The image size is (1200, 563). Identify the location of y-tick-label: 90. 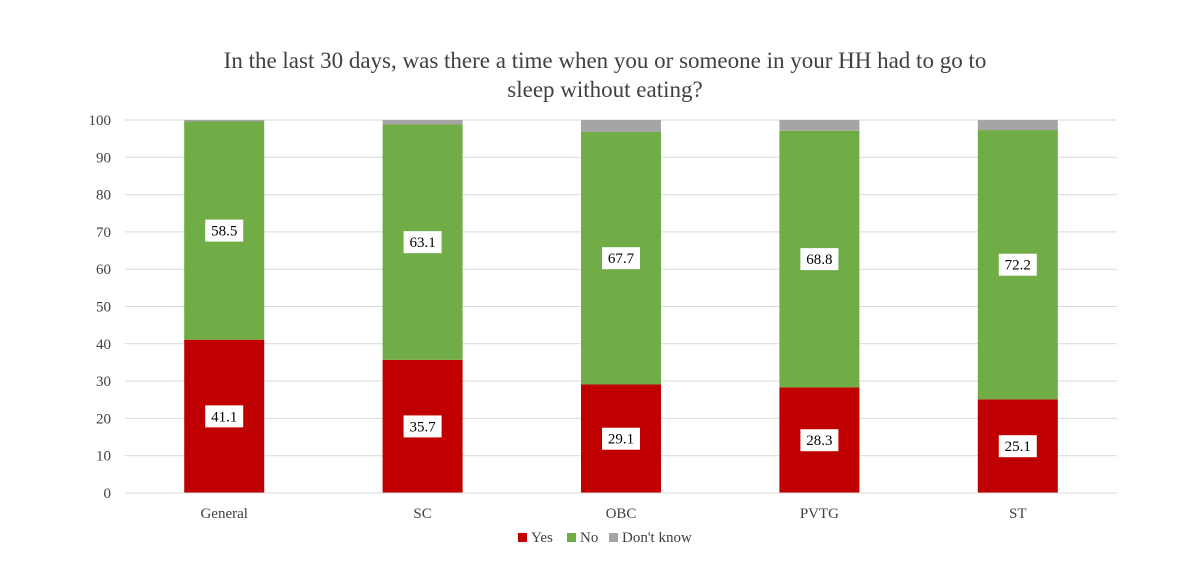
(103, 158).